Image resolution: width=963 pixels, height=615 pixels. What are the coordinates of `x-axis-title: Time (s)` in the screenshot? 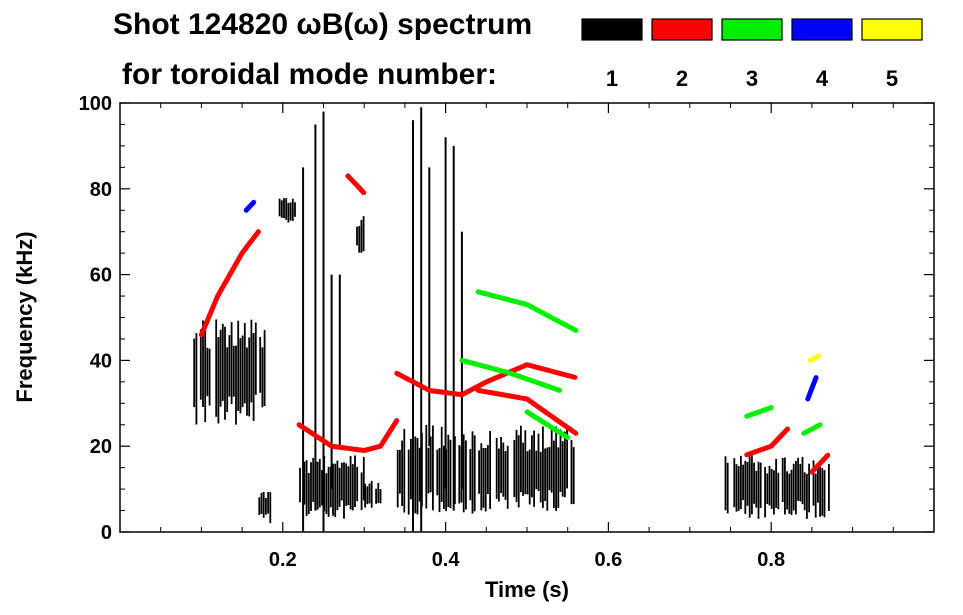 It's located at (527, 589).